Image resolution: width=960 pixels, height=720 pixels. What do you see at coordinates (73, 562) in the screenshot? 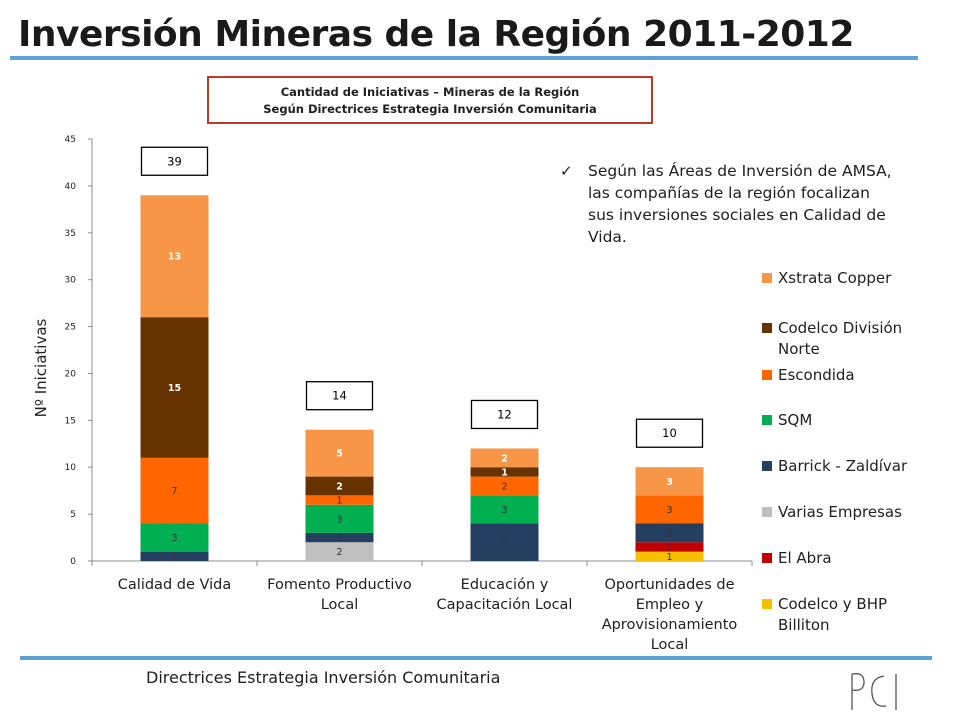
I see `y-tick-label: 0` at bounding box center [73, 562].